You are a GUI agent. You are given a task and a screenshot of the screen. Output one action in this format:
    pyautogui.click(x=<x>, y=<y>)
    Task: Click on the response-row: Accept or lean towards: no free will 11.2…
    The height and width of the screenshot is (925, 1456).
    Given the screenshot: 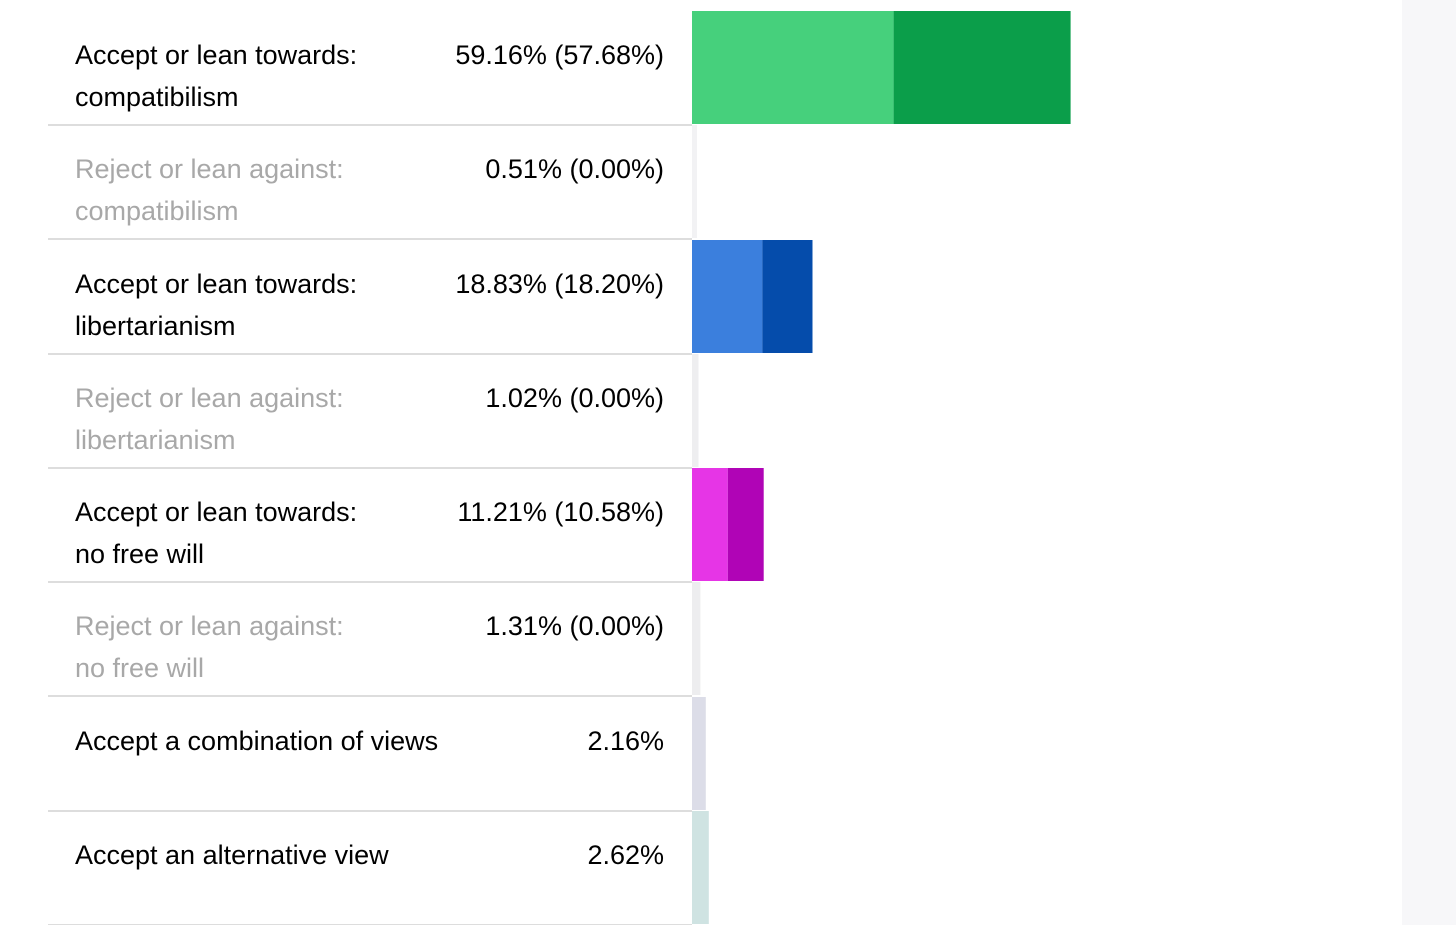 What is the action you would take?
    pyautogui.click(x=370, y=525)
    